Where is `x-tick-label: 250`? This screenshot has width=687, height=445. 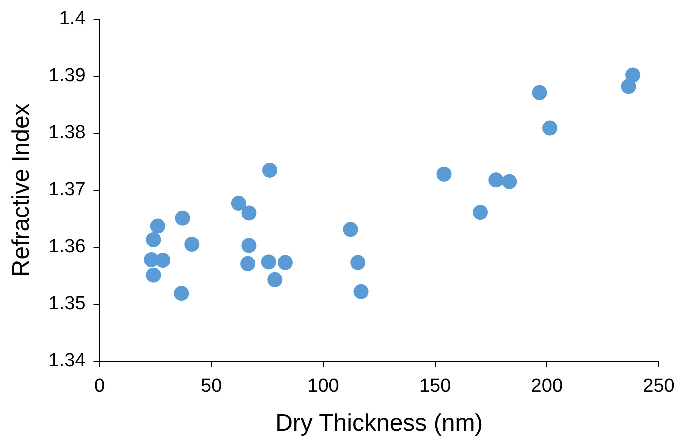 x-tick-label: 250 is located at coordinates (659, 387).